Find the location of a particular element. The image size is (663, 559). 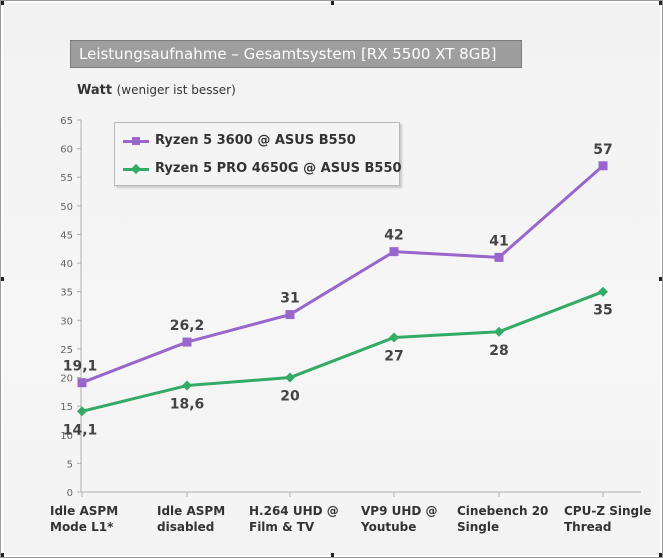

data-label: 26,2 is located at coordinates (187, 326).